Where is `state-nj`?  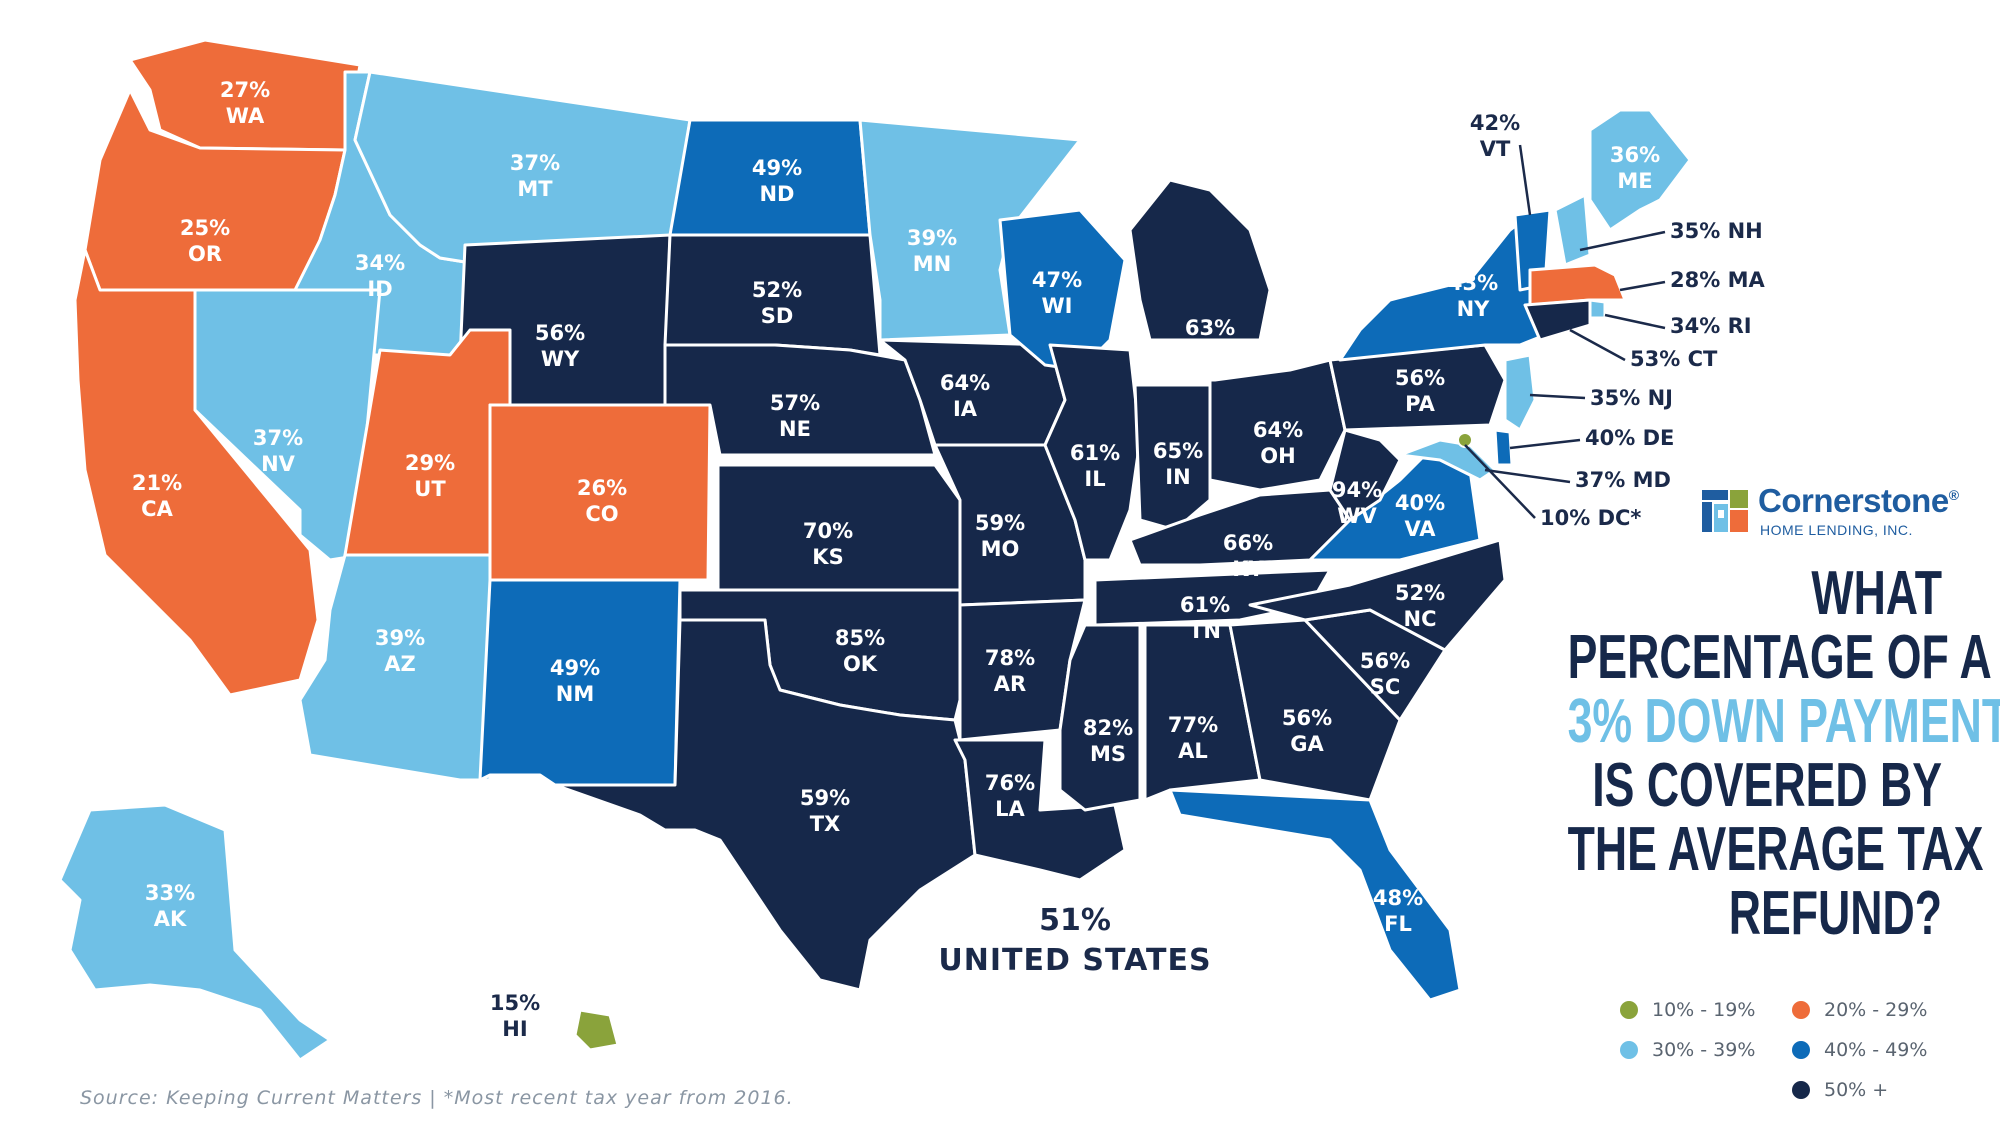 state-nj is located at coordinates (1520, 392).